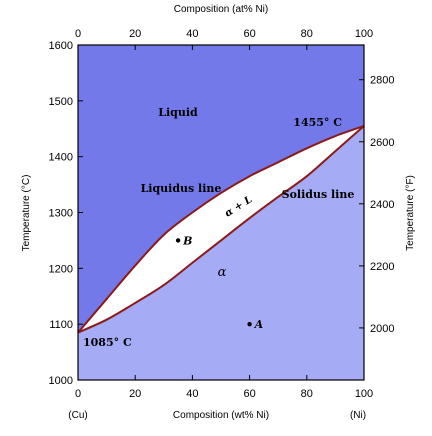  Describe the element at coordinates (307, 34) in the screenshot. I see `x-tick-label-top: 80` at that location.